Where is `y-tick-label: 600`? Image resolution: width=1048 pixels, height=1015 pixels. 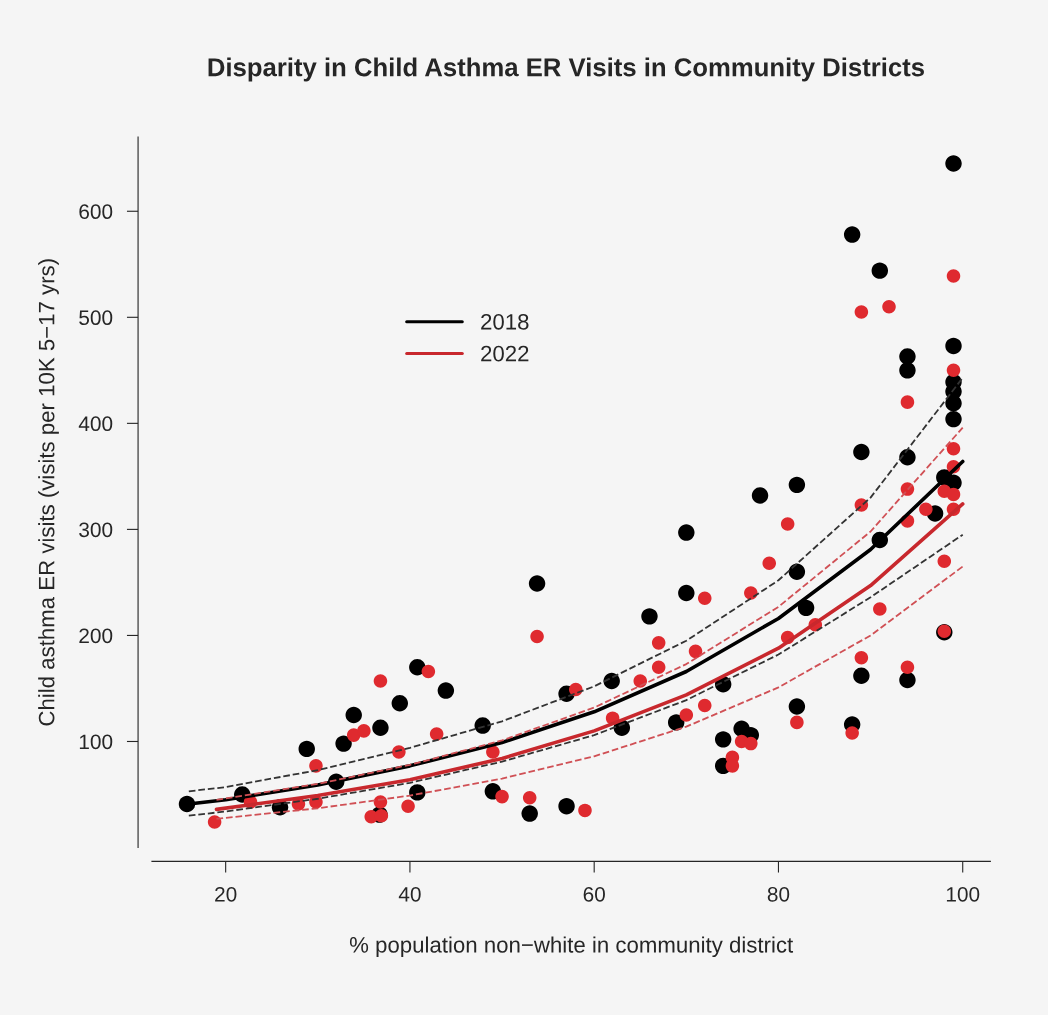 y-tick-label: 600 is located at coordinates (96, 212).